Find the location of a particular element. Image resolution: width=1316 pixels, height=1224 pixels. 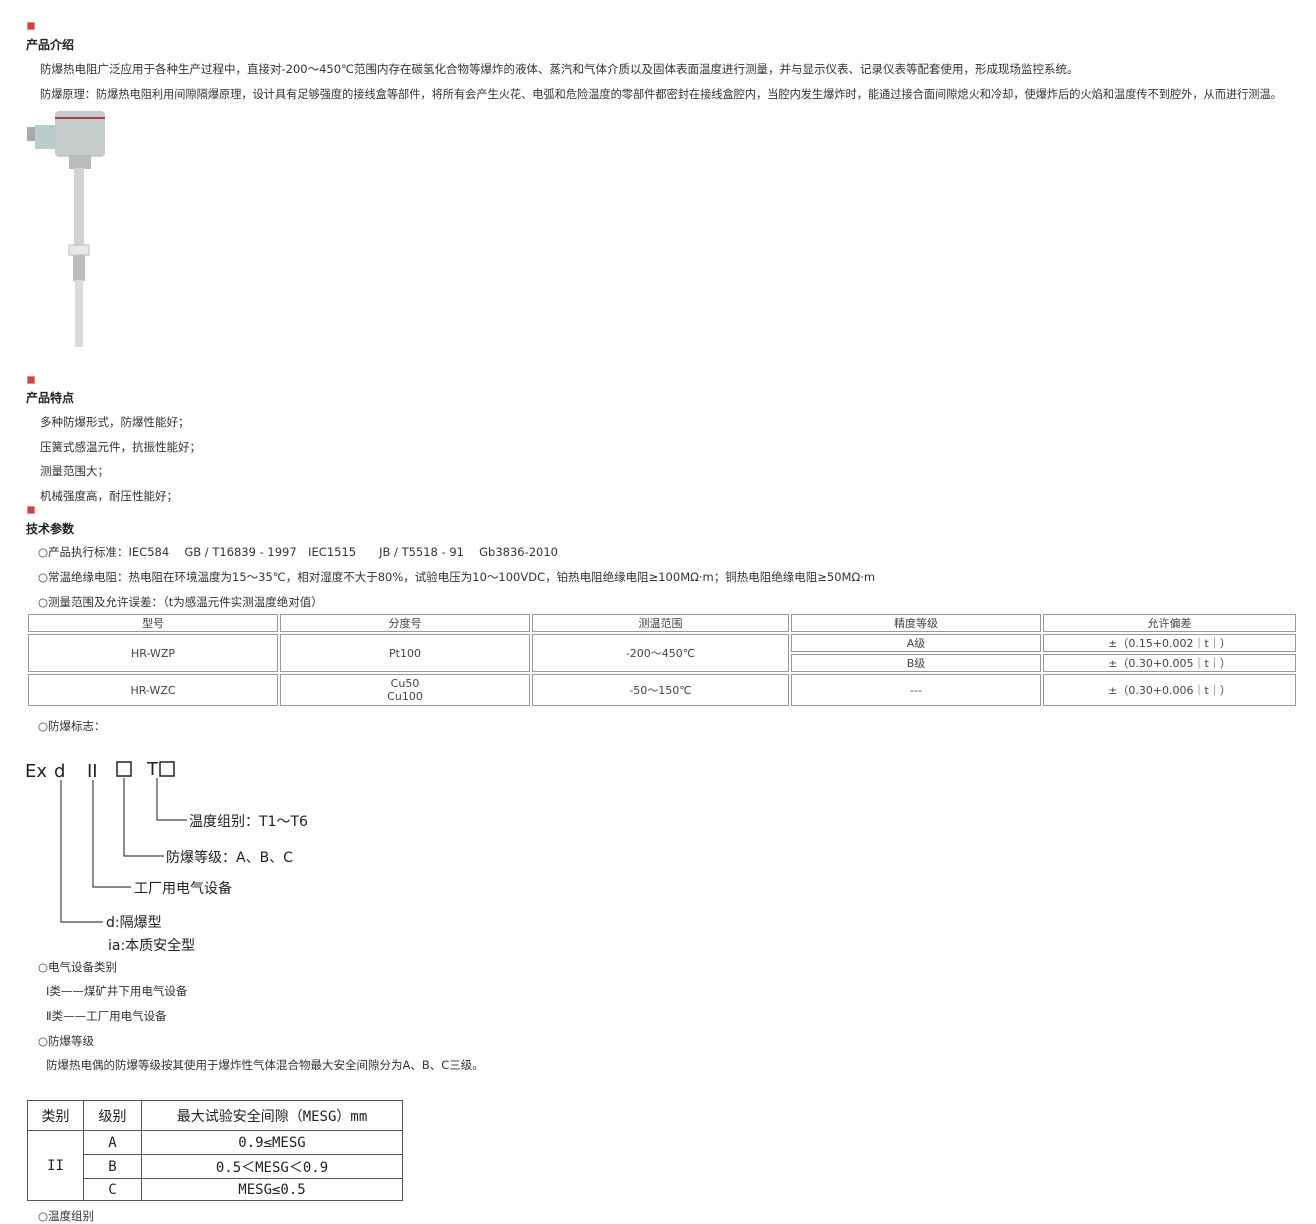

product-image is located at coordinates (66, 229).